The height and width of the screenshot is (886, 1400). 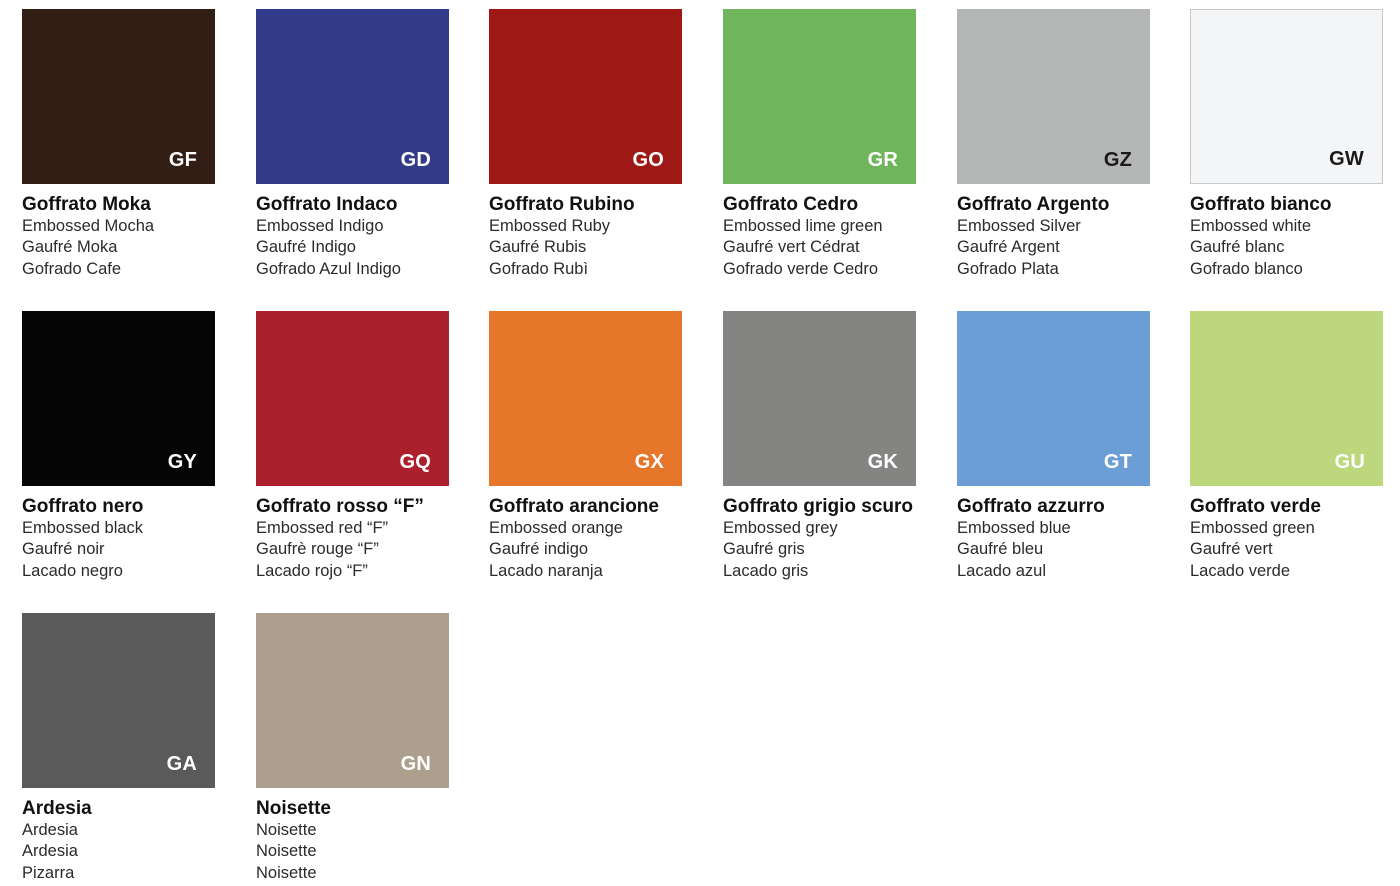 What do you see at coordinates (286, 851) in the screenshot?
I see `swatch-name-fr: Noisette` at bounding box center [286, 851].